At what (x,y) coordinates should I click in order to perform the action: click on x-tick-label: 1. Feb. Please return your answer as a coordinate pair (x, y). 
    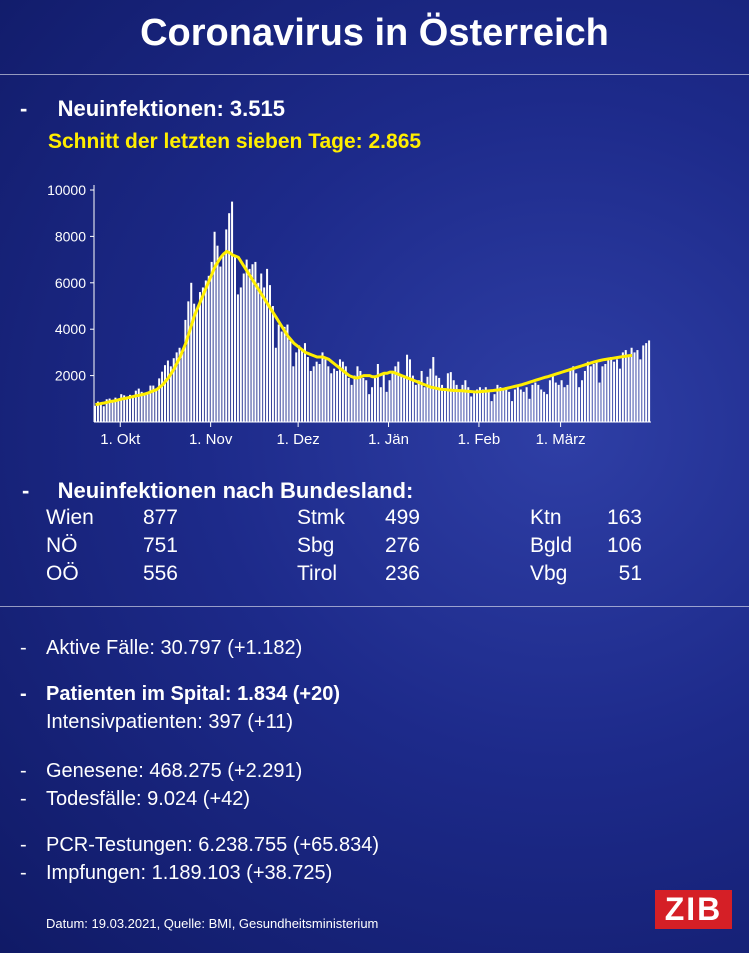
    Looking at the image, I should click on (479, 439).